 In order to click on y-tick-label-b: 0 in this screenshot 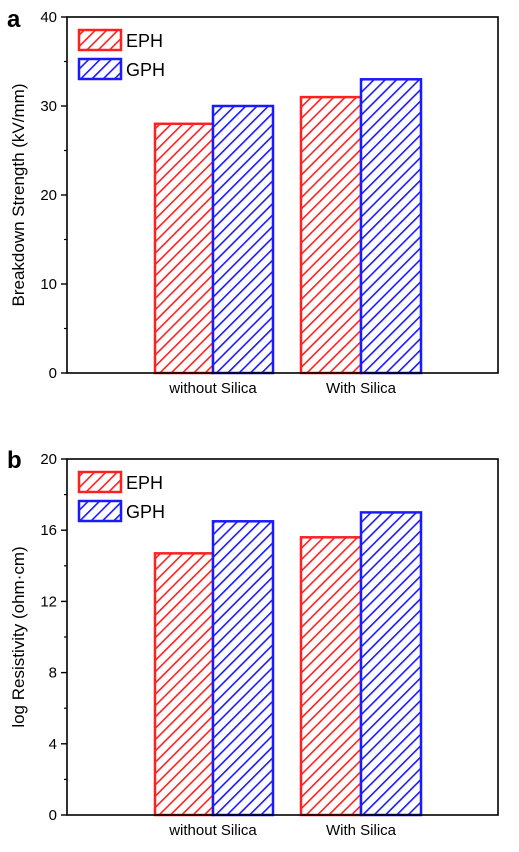, I will do `click(53, 815)`.